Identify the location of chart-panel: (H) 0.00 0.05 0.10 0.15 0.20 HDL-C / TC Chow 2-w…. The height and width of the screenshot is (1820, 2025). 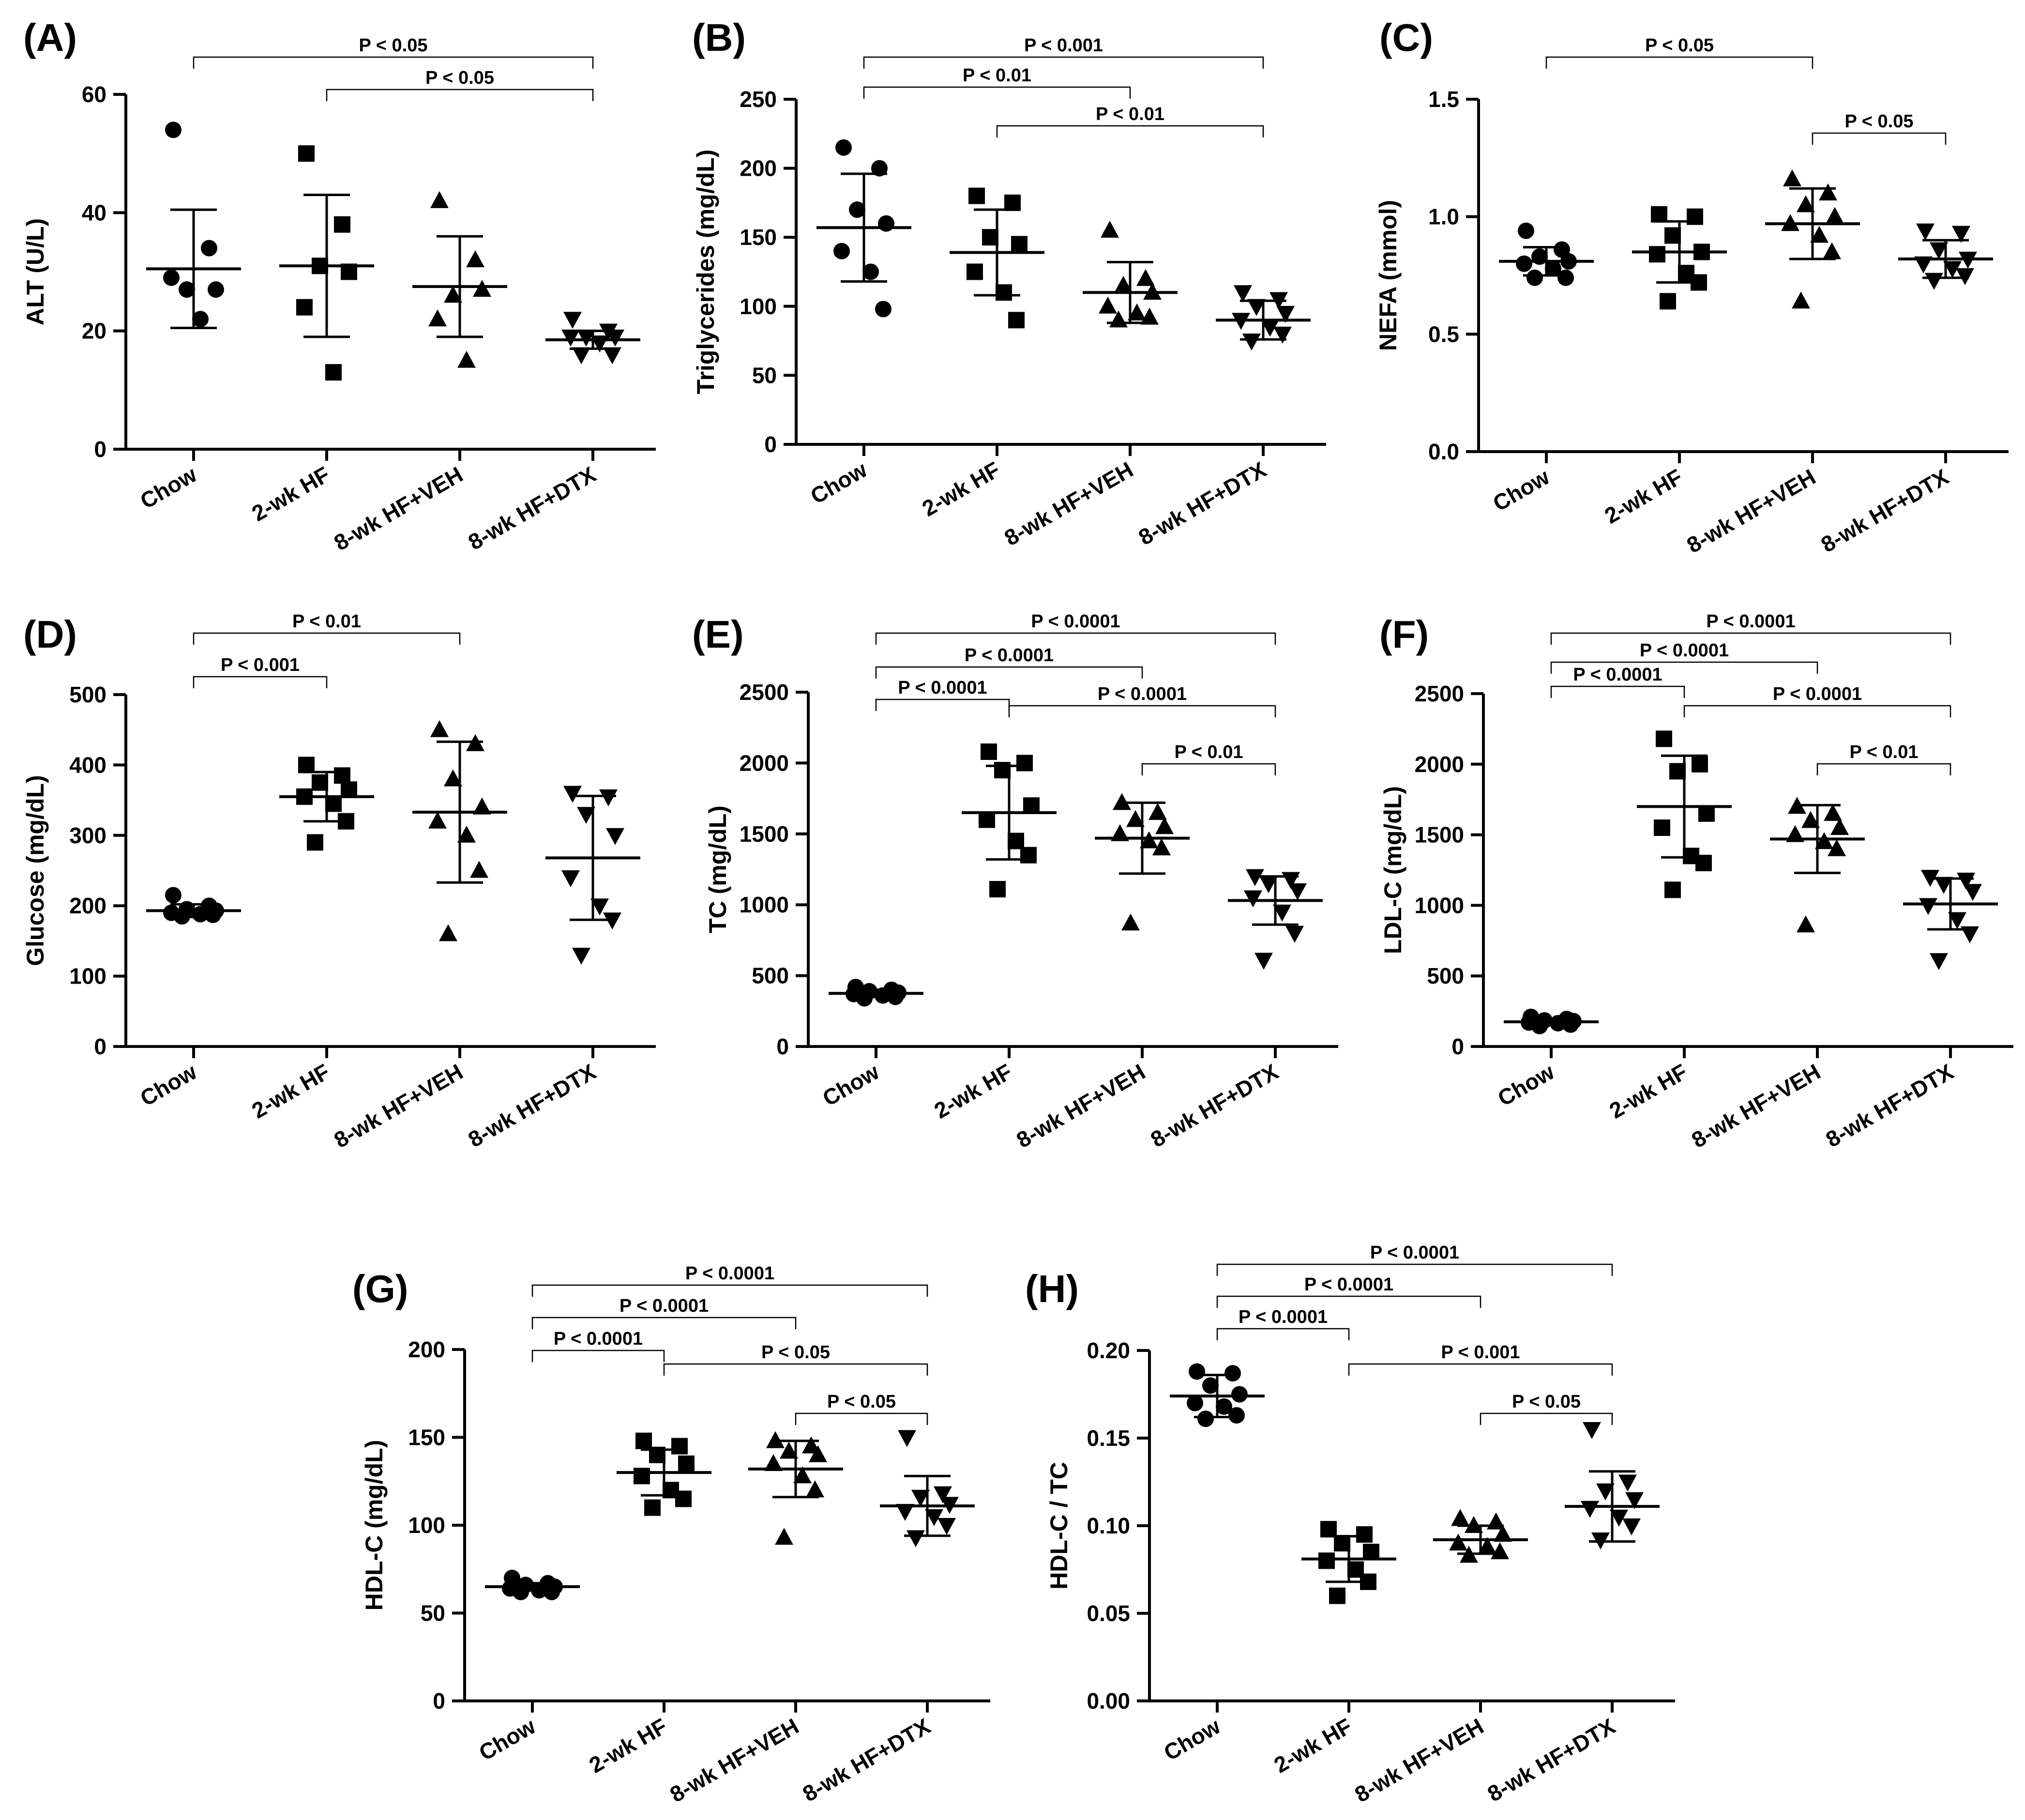
(1350, 1525).